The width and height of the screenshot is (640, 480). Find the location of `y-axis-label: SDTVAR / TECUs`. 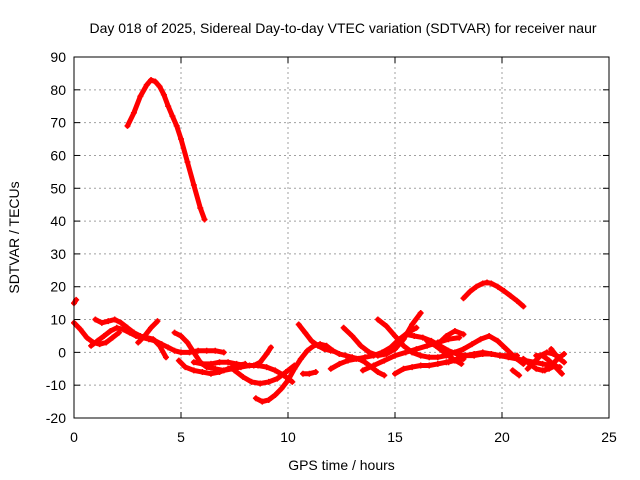

y-axis-label: SDTVAR / TECUs is located at coordinates (14, 237).